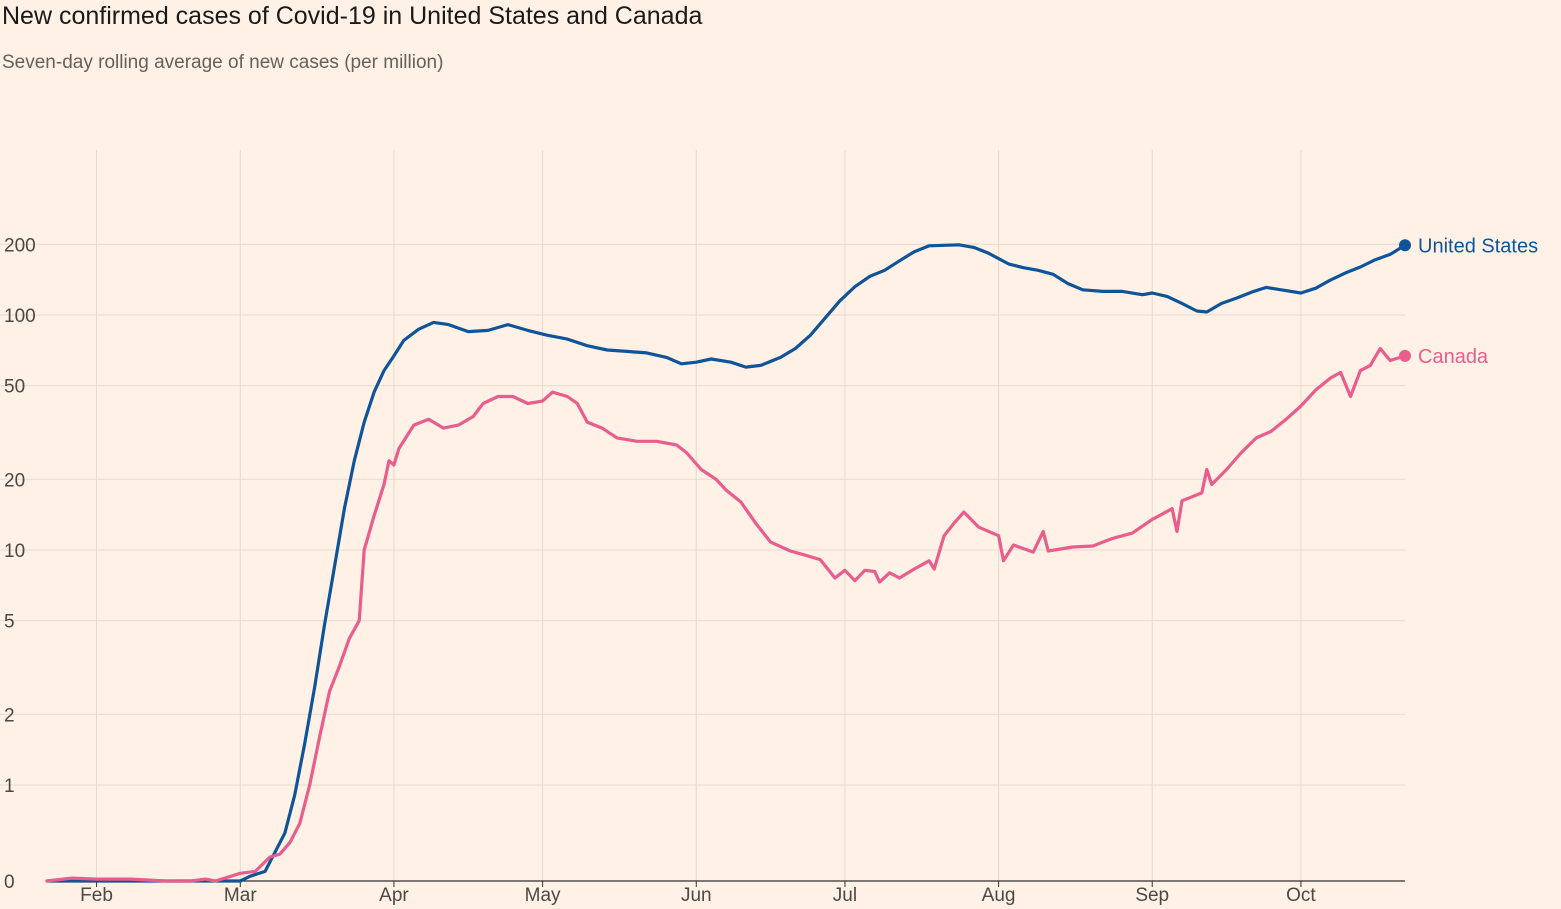  What do you see at coordinates (543, 895) in the screenshot?
I see `x-tick-label: May` at bounding box center [543, 895].